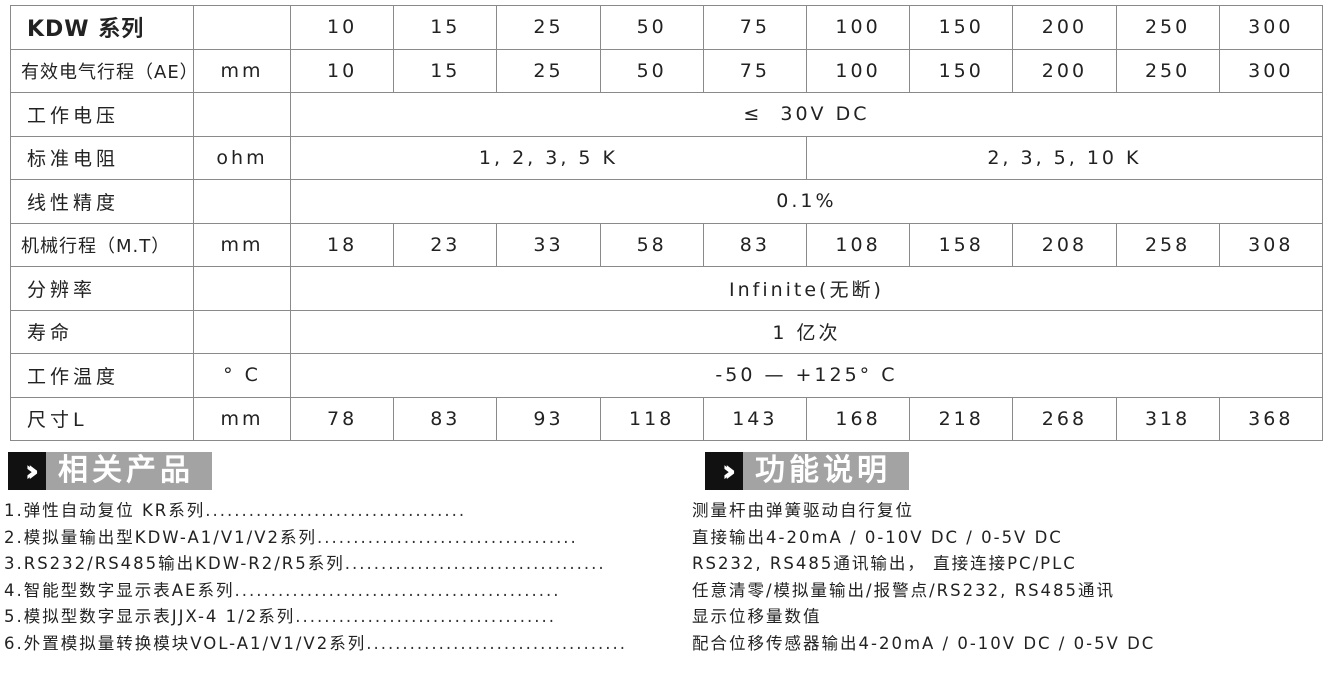 The image size is (1330, 673). Describe the element at coordinates (877, 537) in the screenshot. I see `list-item: 直接输出4-20mA / 0-10V DC / 0-5V DC` at that location.